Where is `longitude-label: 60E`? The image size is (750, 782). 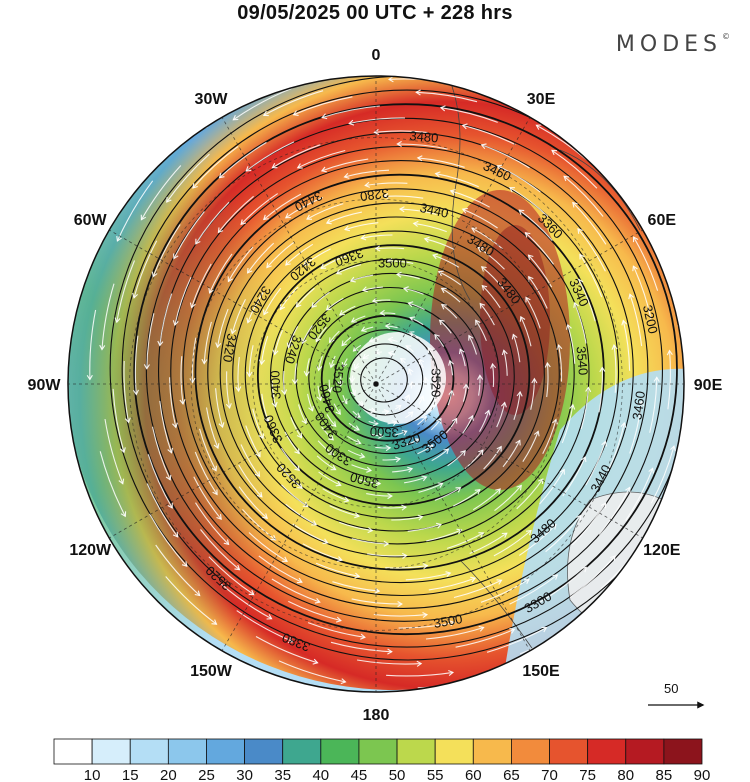
longitude-label: 60E is located at coordinates (662, 220).